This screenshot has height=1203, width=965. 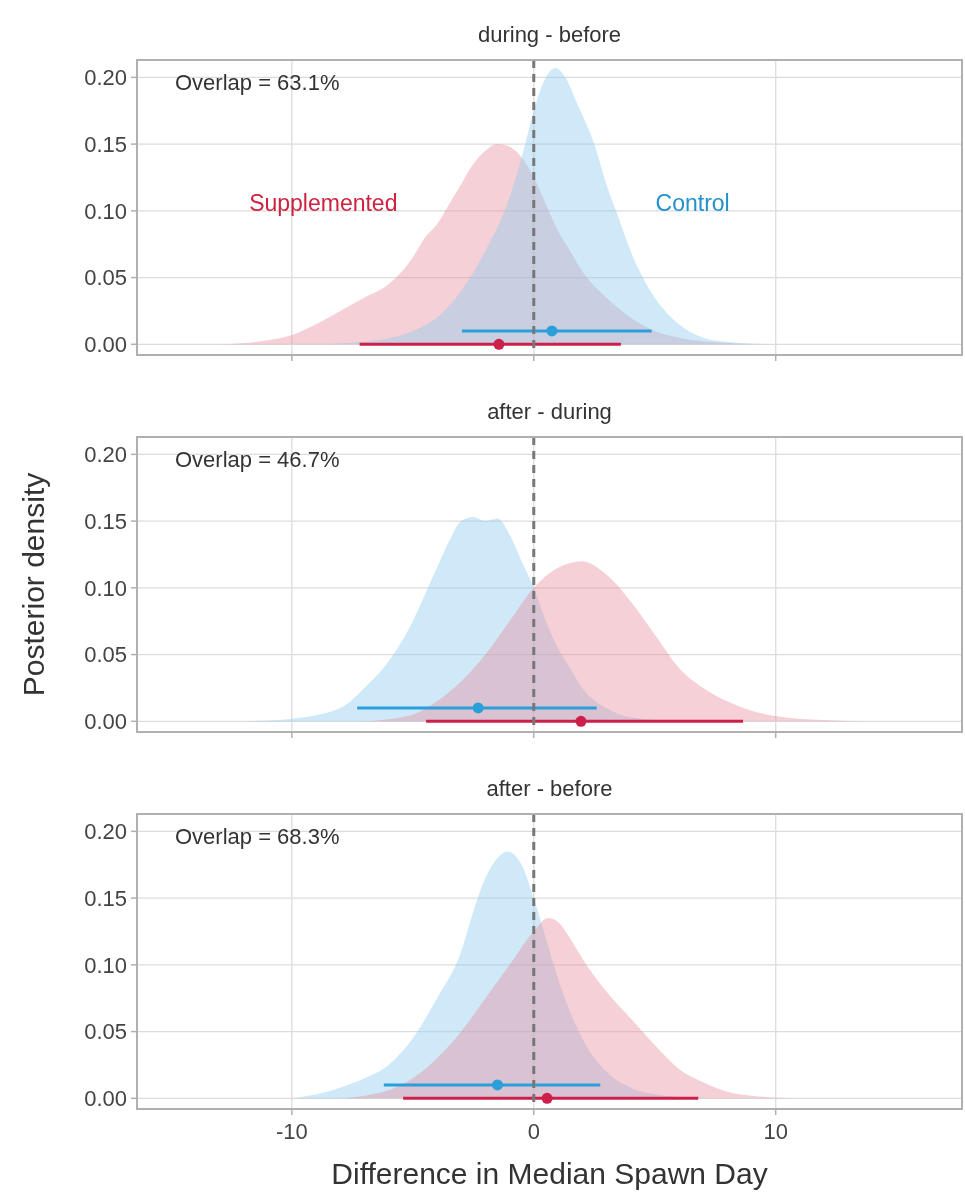 What do you see at coordinates (549, 411) in the screenshot?
I see `chart-title: after - during` at bounding box center [549, 411].